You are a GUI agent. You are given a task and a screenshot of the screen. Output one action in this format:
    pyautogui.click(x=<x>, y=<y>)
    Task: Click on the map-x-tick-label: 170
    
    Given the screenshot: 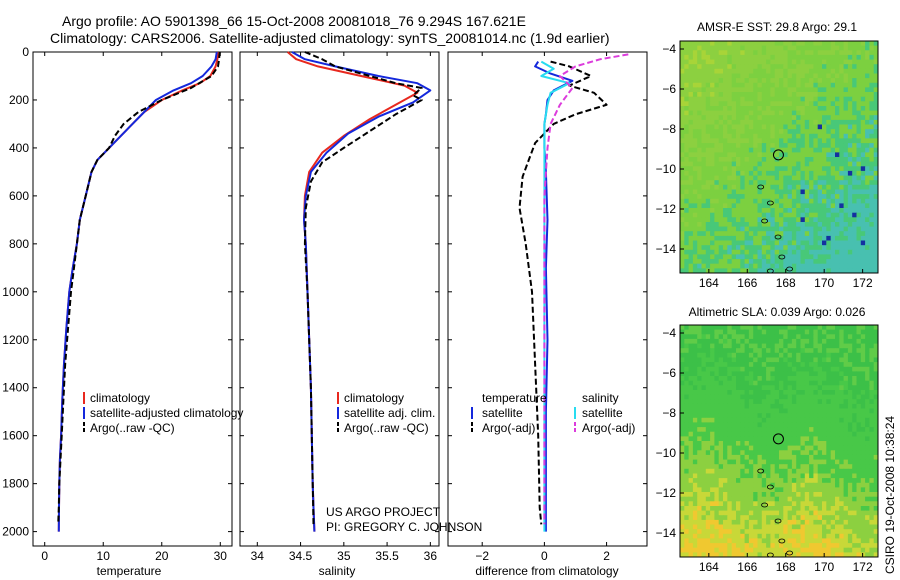 What is the action you would take?
    pyautogui.click(x=824, y=567)
    